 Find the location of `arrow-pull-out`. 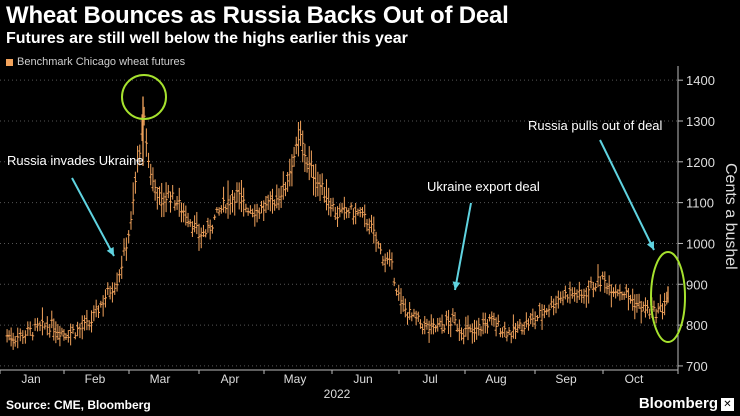

arrow-pull-out is located at coordinates (627, 195).